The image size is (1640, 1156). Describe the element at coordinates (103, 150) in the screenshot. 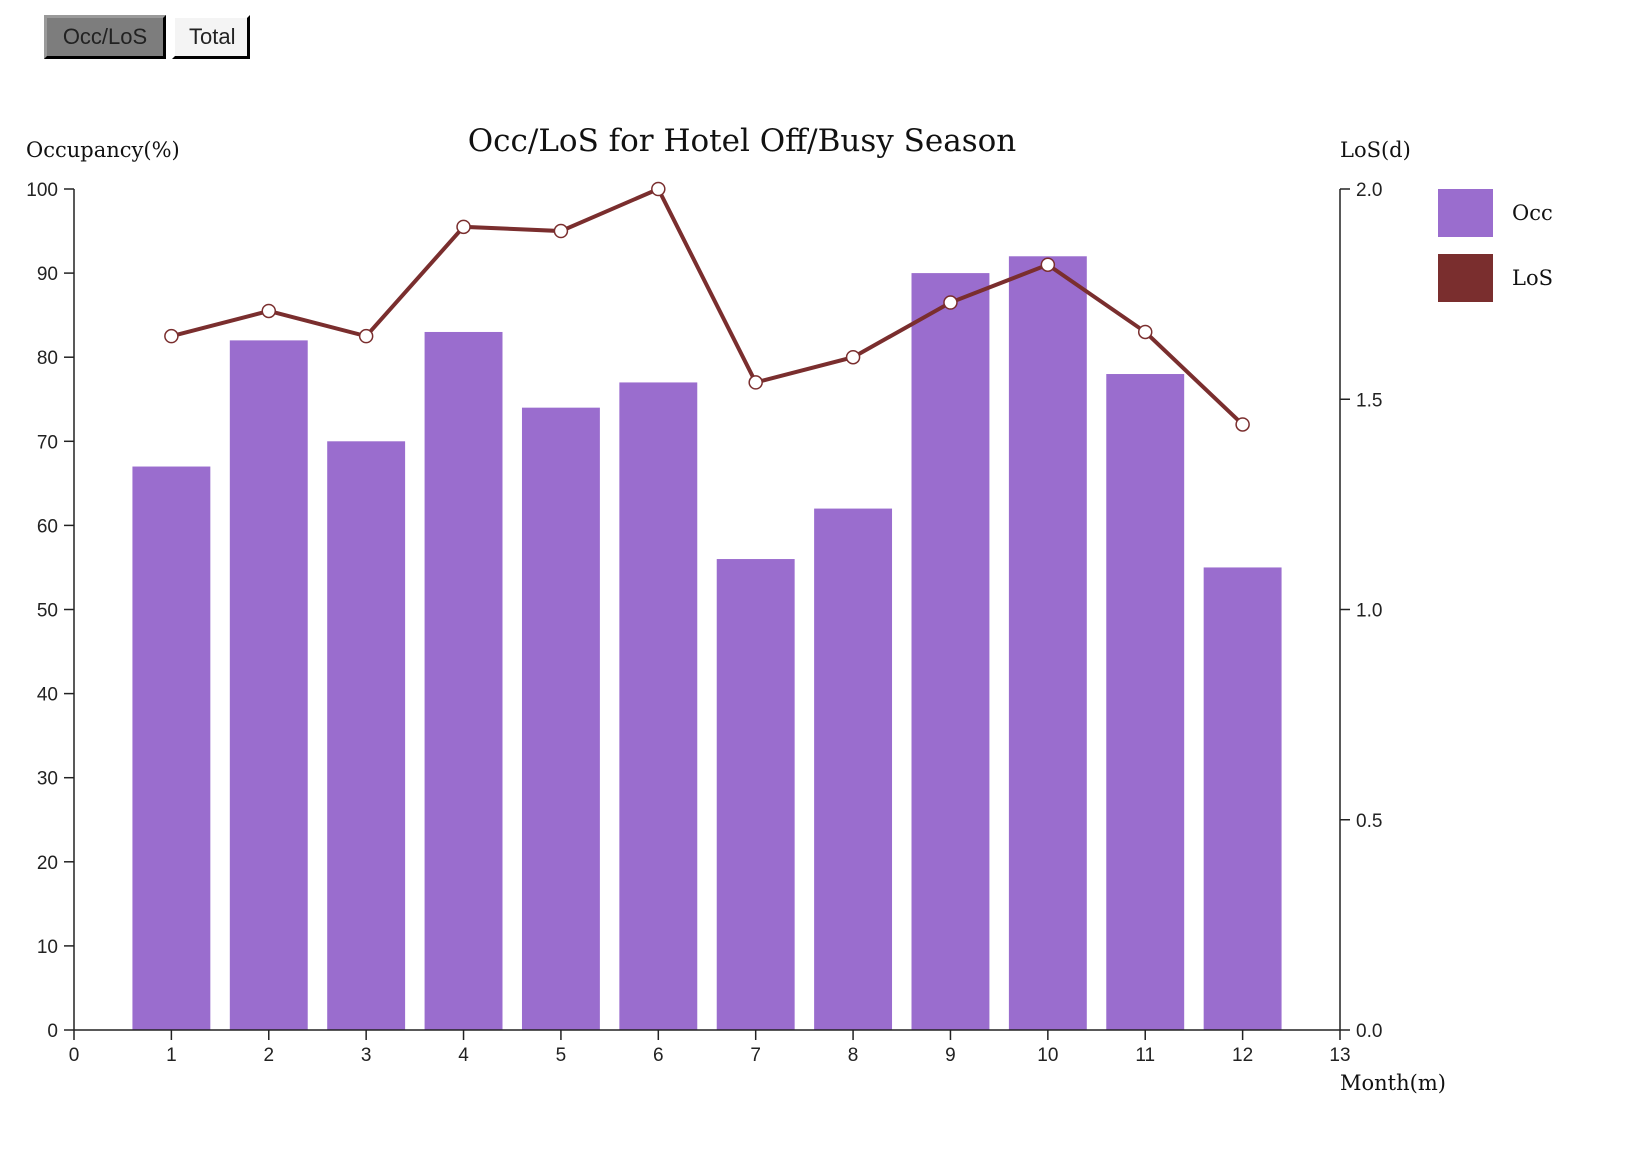

I see `left-axis-title: Occupancy(%)` at that location.